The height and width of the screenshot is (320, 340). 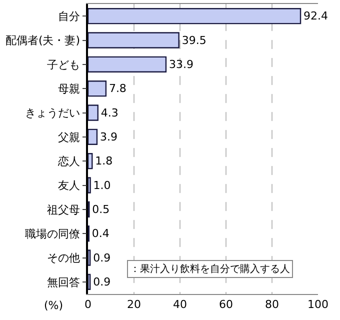 I want to click on y-tick-label: 無回答, so click(x=63, y=282).